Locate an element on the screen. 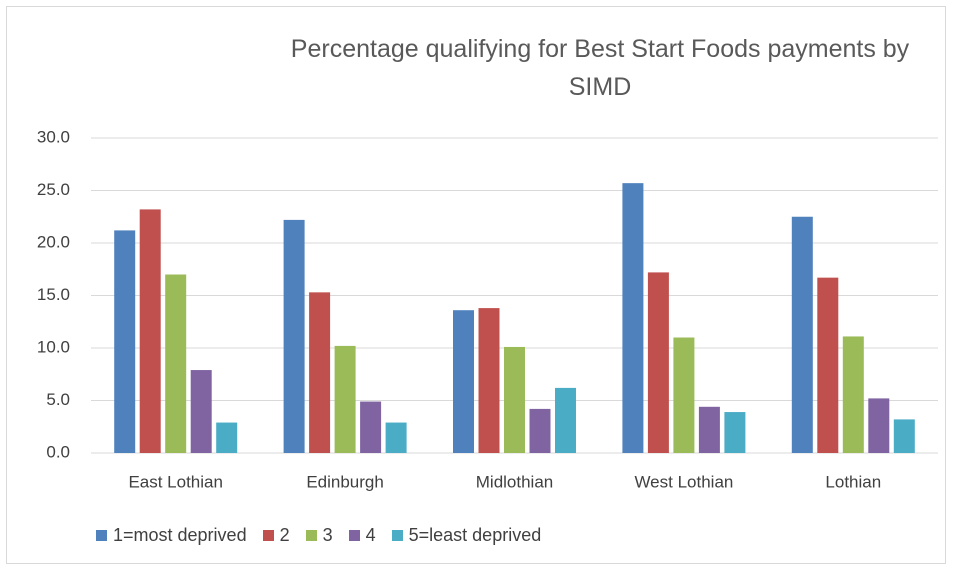 This screenshot has height=570, width=954. x-tick-label: Lothian is located at coordinates (853, 481).